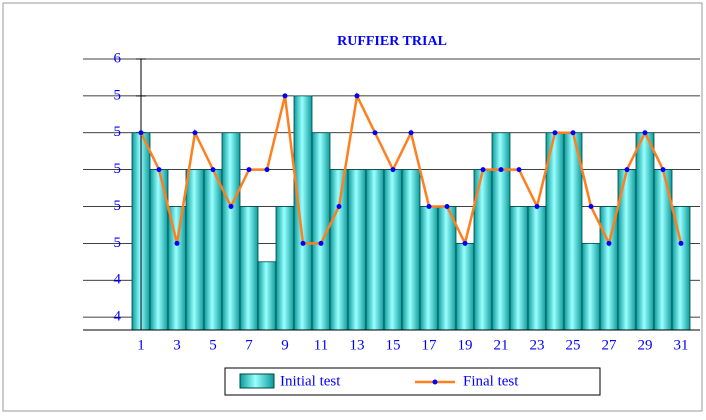 The image size is (706, 420). Describe the element at coordinates (213, 345) in the screenshot. I see `x-tick-label: 5` at that location.